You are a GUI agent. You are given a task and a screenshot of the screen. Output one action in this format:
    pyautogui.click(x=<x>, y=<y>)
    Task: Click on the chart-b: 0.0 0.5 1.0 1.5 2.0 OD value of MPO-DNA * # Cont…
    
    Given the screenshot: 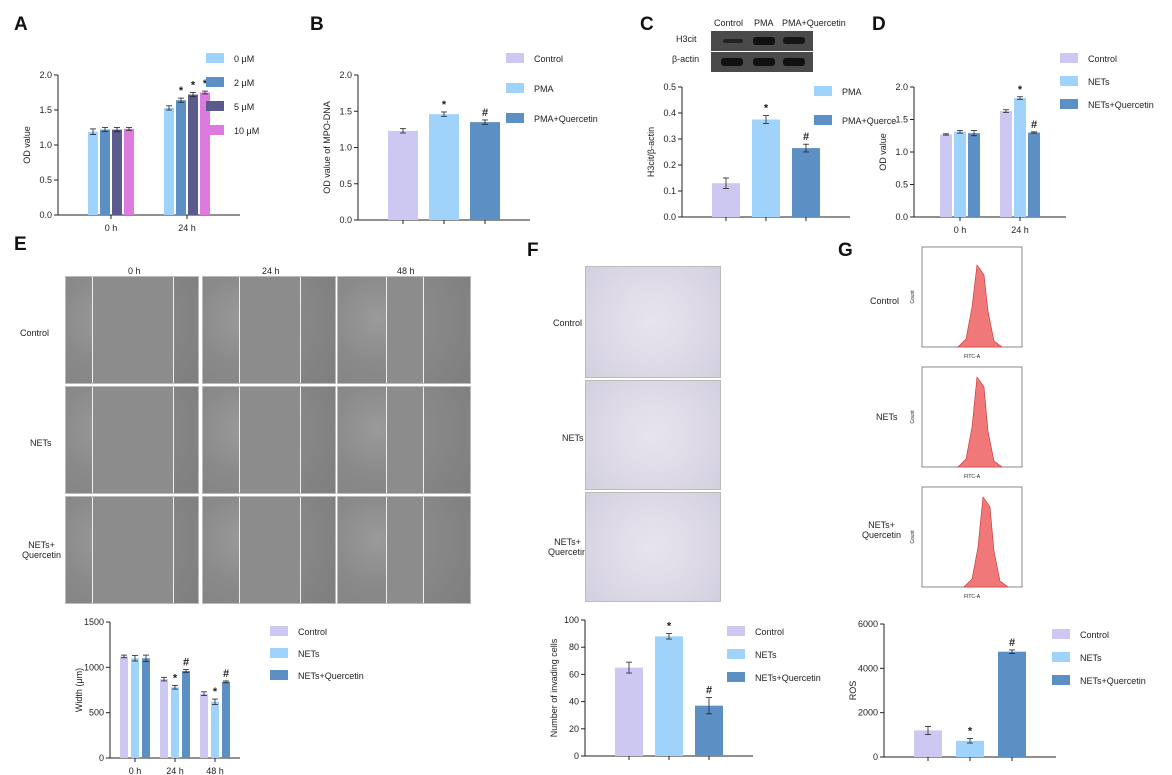 What is the action you would take?
    pyautogui.click(x=460, y=139)
    